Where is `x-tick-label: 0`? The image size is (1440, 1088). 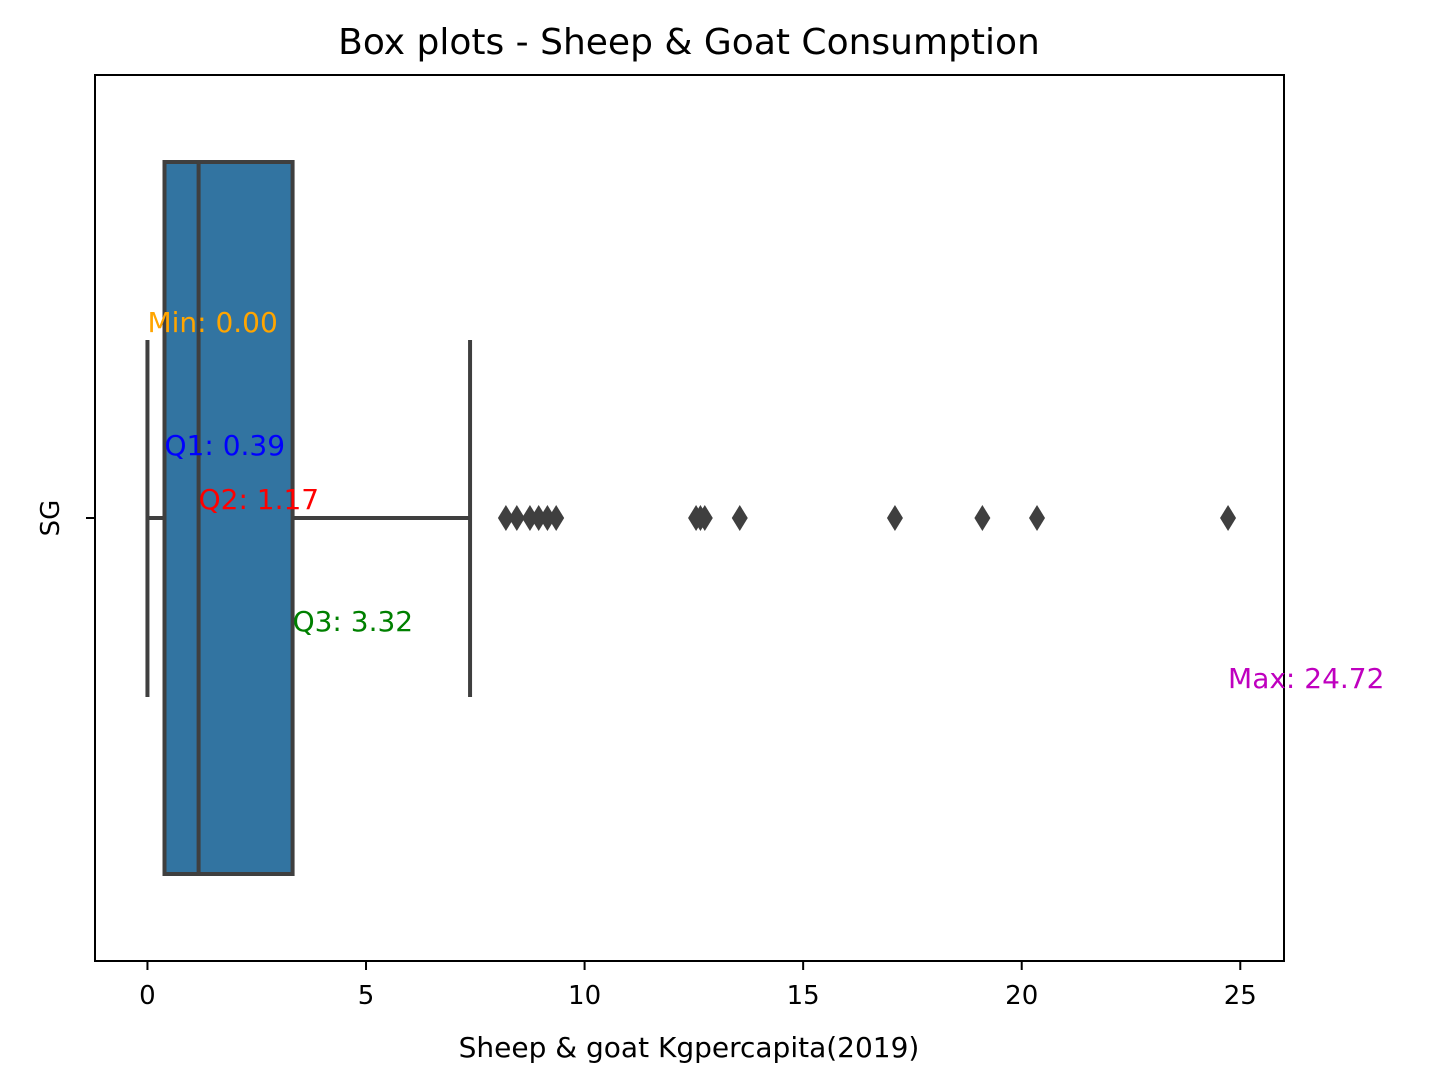
x-tick-label: 0 is located at coordinates (147, 996).